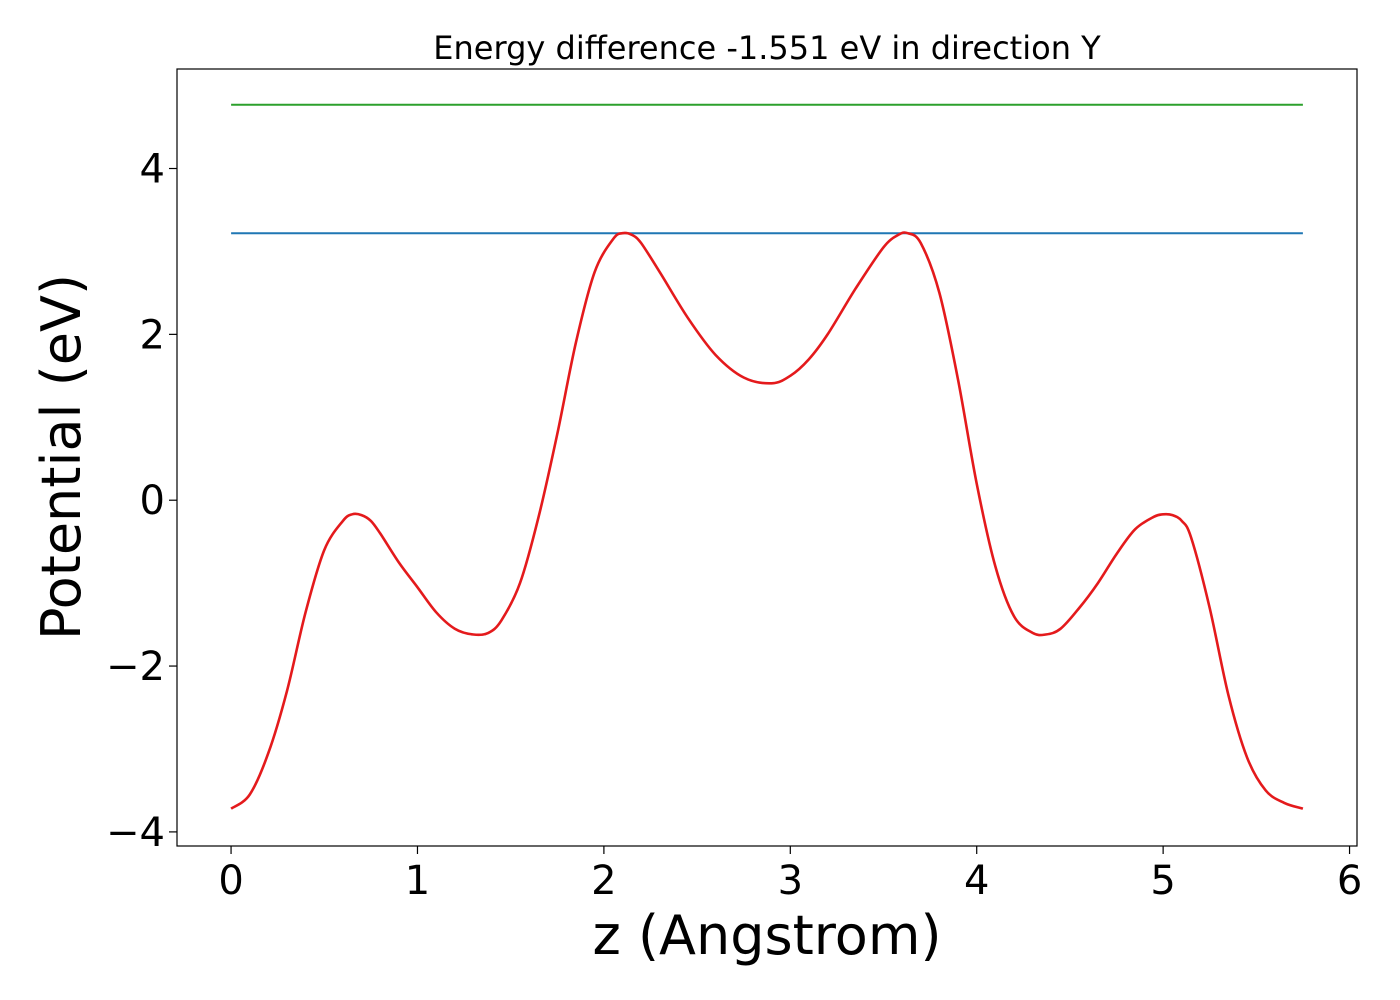 Image resolution: width=1400 pixels, height=1000 pixels. Describe the element at coordinates (61, 457) in the screenshot. I see `y-axis-label: Potential (eV)` at that location.